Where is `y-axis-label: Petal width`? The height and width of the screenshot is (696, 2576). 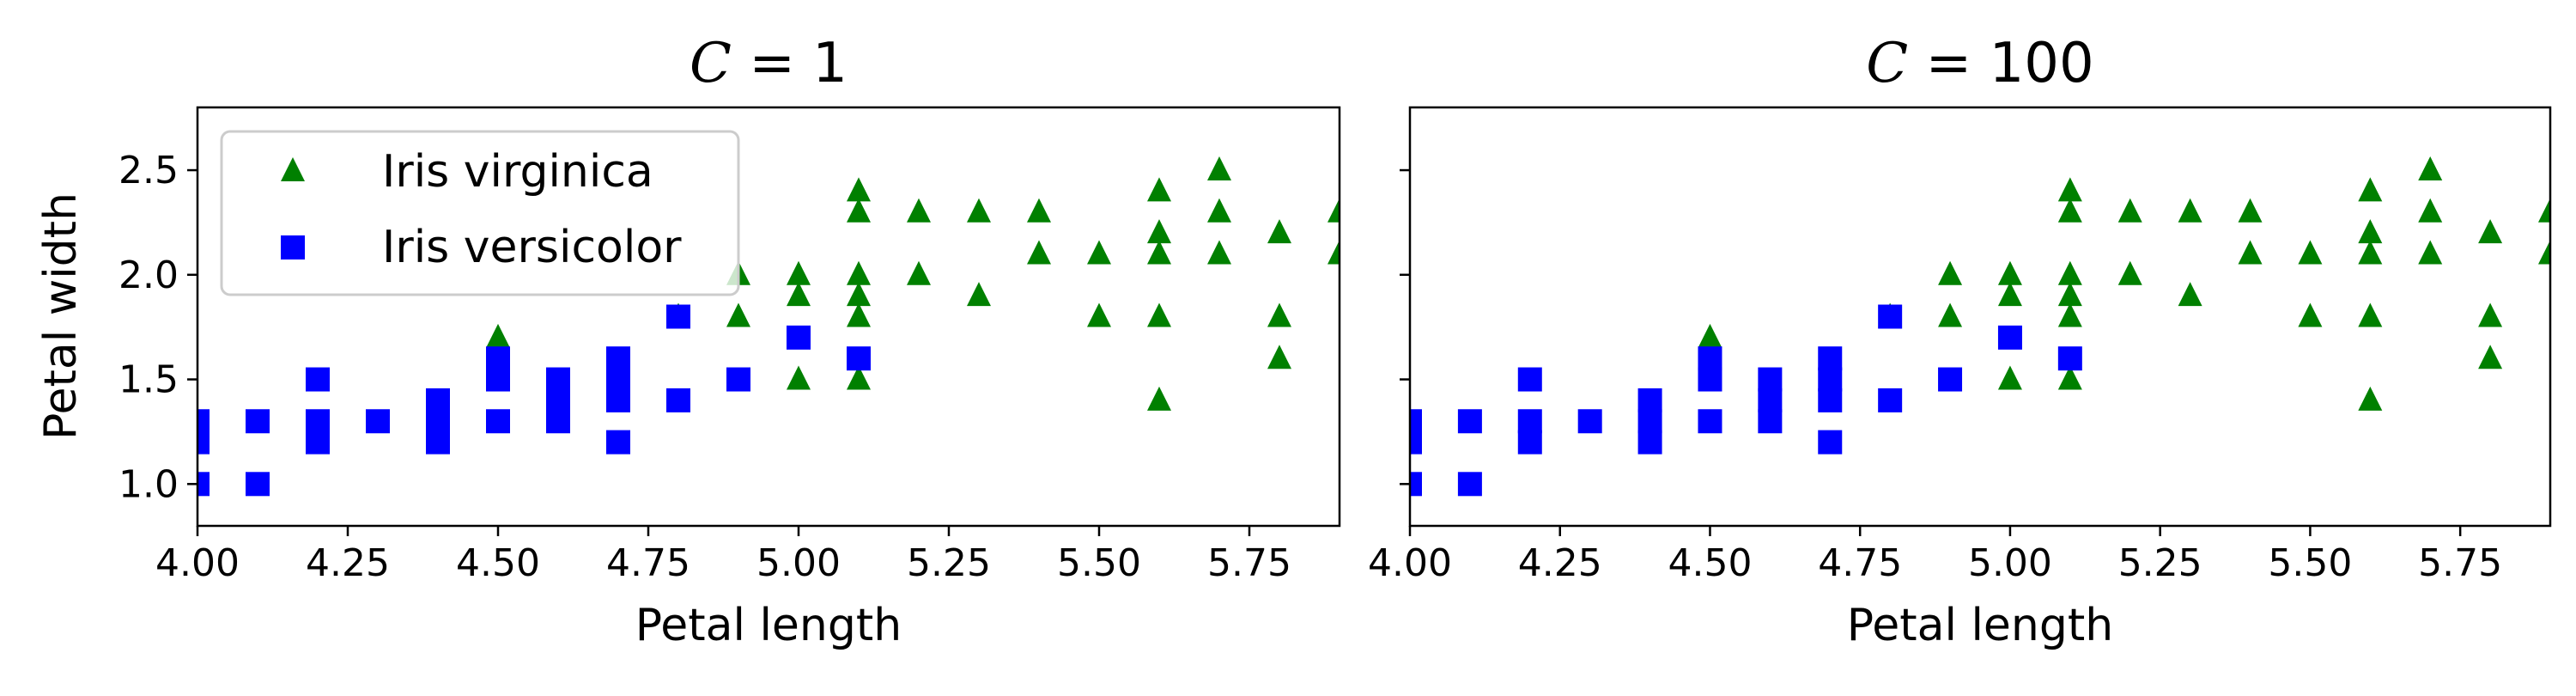 y-axis-label: Petal width is located at coordinates (61, 316).